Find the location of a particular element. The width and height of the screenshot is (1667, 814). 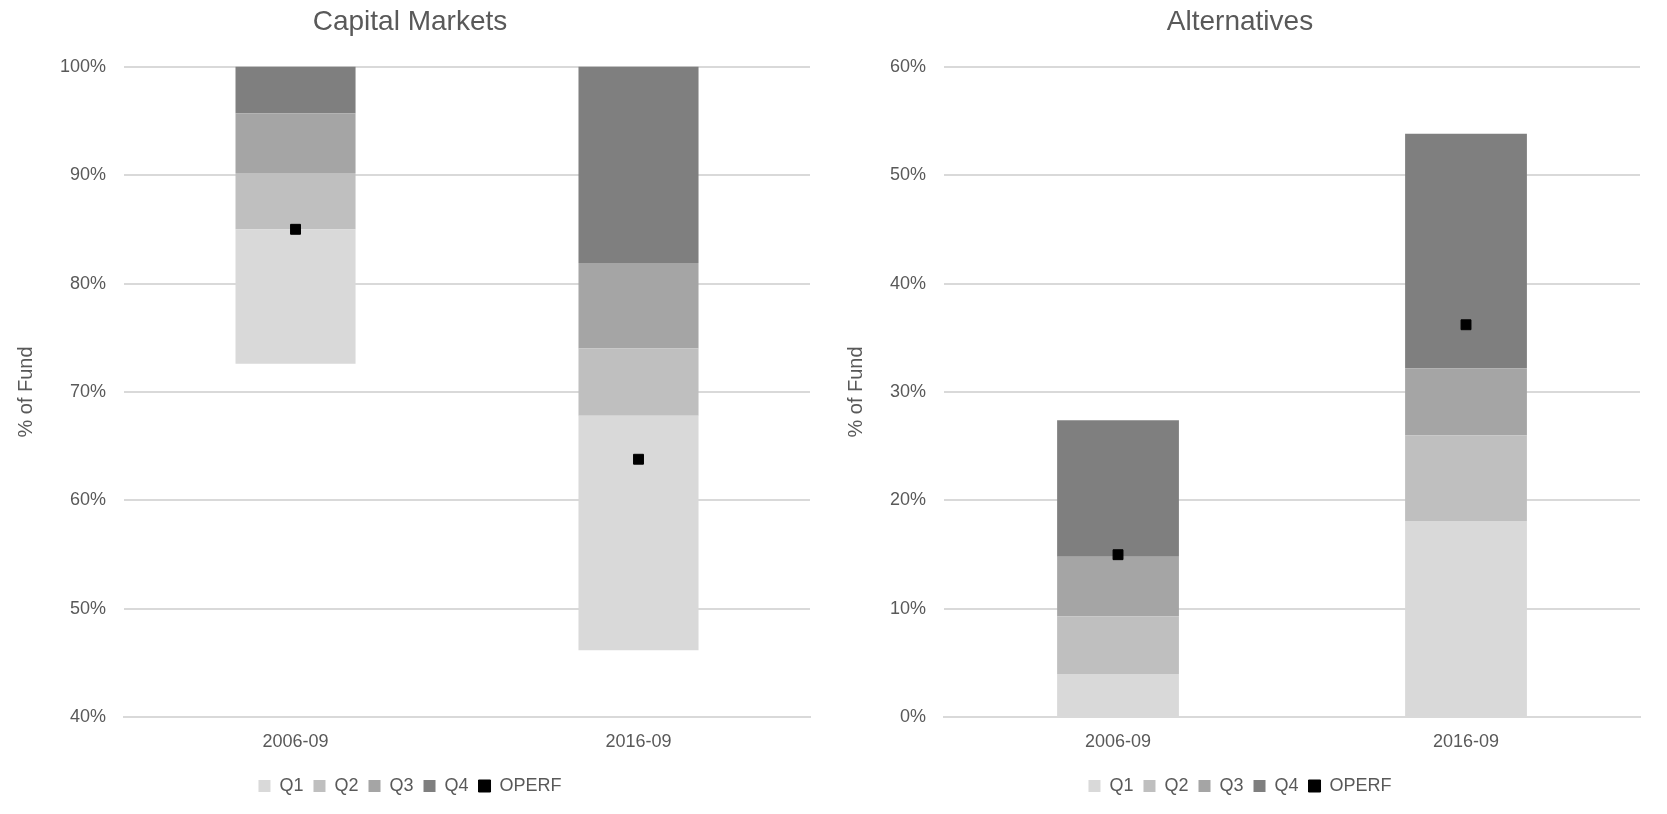

y-tick-label: 80% is located at coordinates (88, 282).